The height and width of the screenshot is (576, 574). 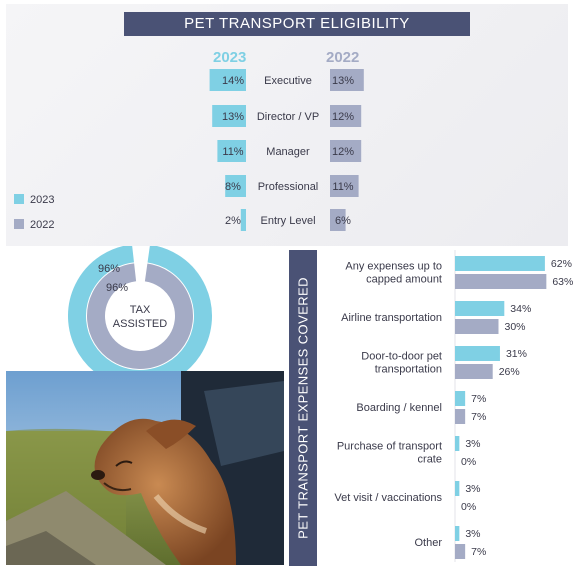 What do you see at coordinates (42, 200) in the screenshot?
I see `legend-label-2023: 2023` at bounding box center [42, 200].